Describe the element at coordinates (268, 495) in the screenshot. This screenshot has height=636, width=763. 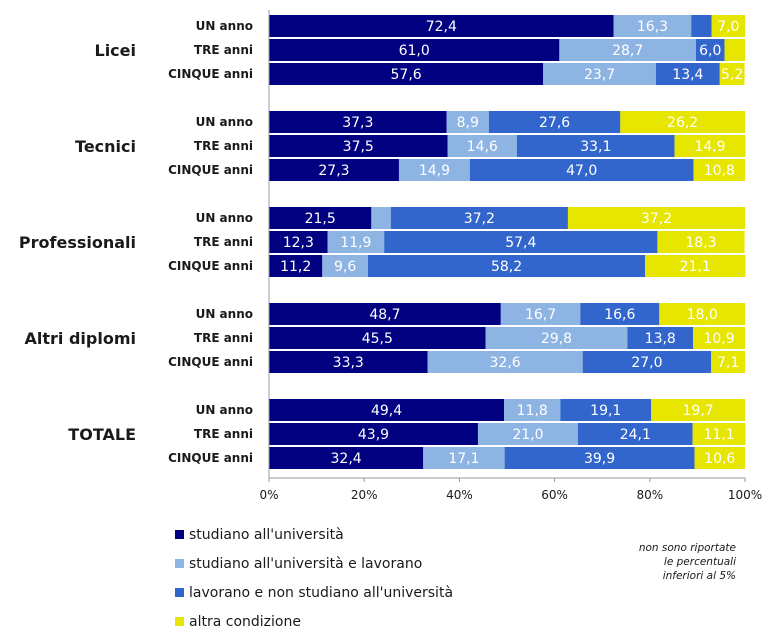
I see `x-tick-label: 0%` at that location.